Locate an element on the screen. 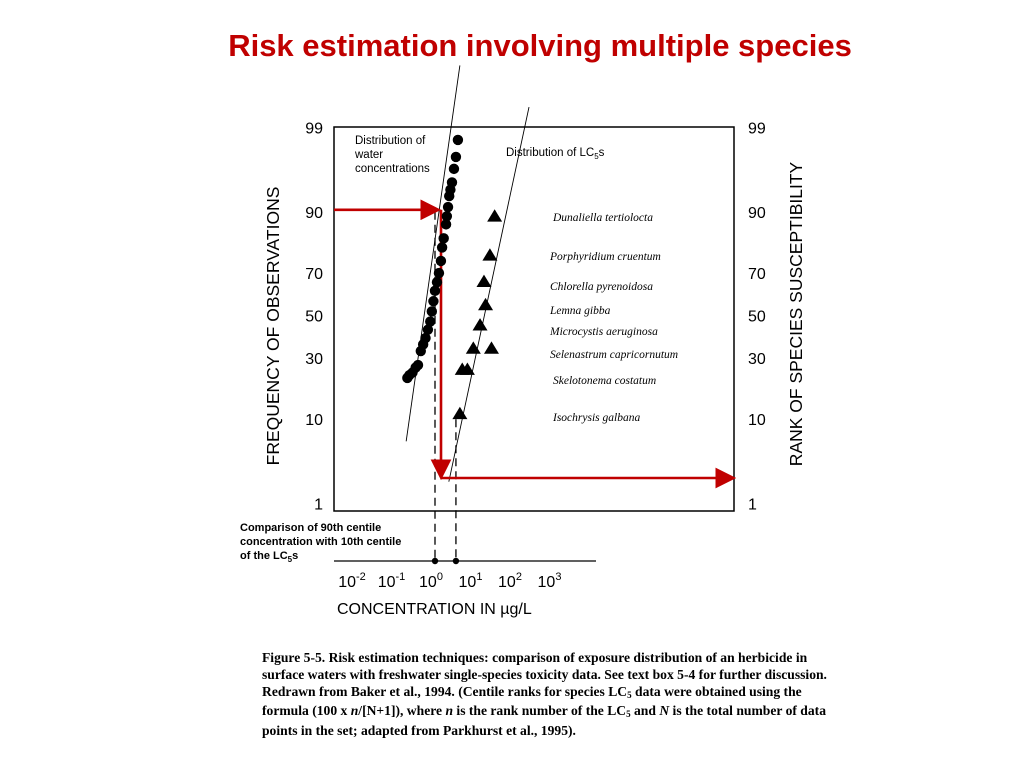  left-y-tick-10: 10 is located at coordinates (314, 420).